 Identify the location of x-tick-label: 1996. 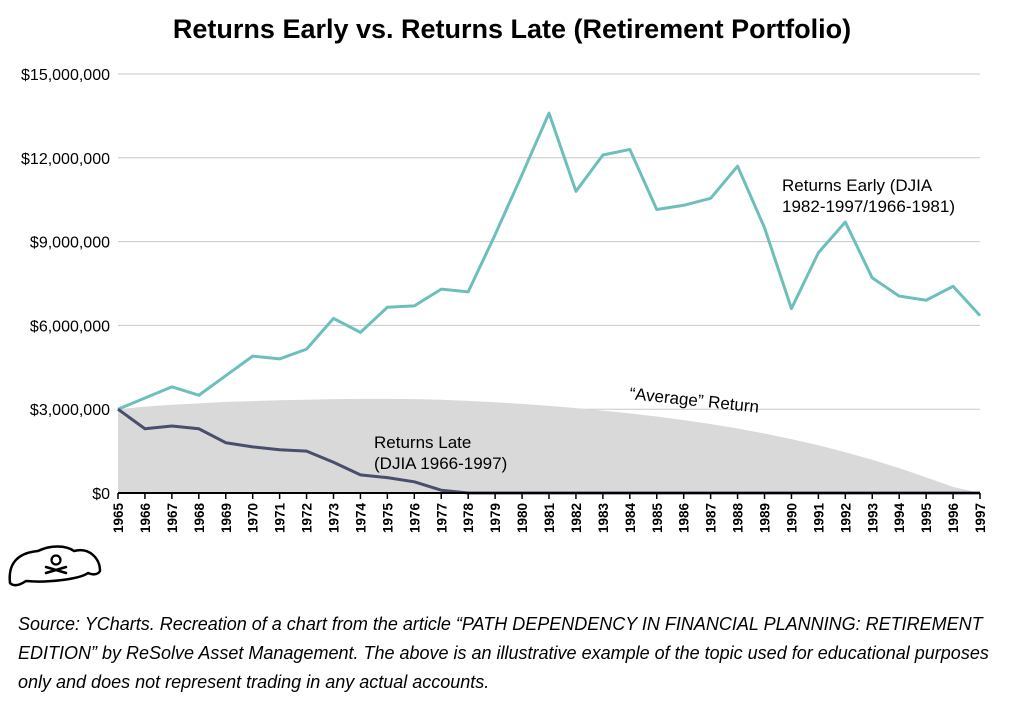
(953, 518).